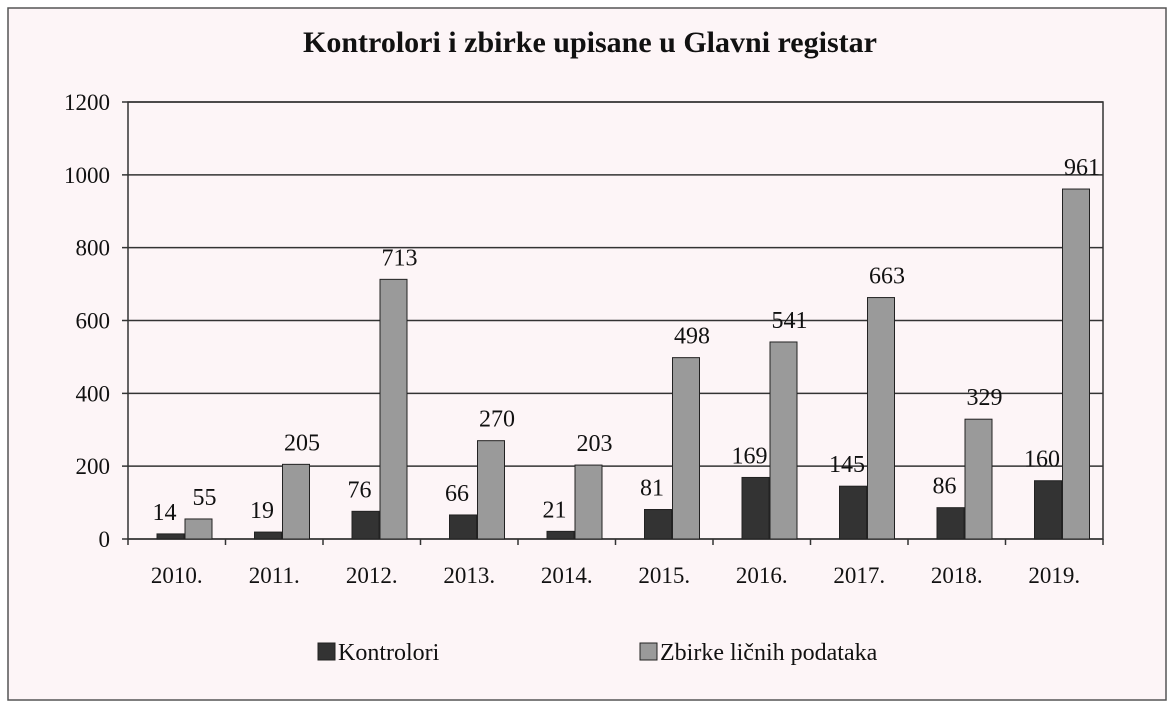  What do you see at coordinates (595, 444) in the screenshot?
I see `value-label: 203` at bounding box center [595, 444].